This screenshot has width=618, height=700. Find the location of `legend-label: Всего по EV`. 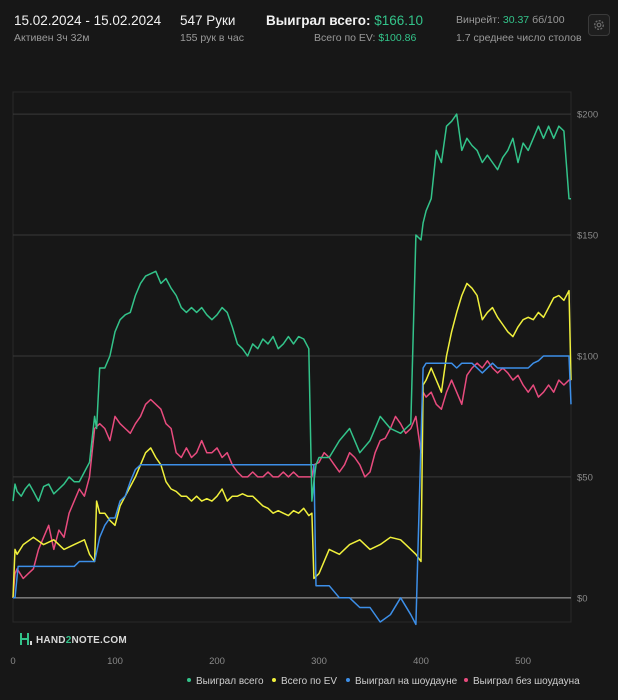

legend-label: Всего по EV is located at coordinates (309, 681).